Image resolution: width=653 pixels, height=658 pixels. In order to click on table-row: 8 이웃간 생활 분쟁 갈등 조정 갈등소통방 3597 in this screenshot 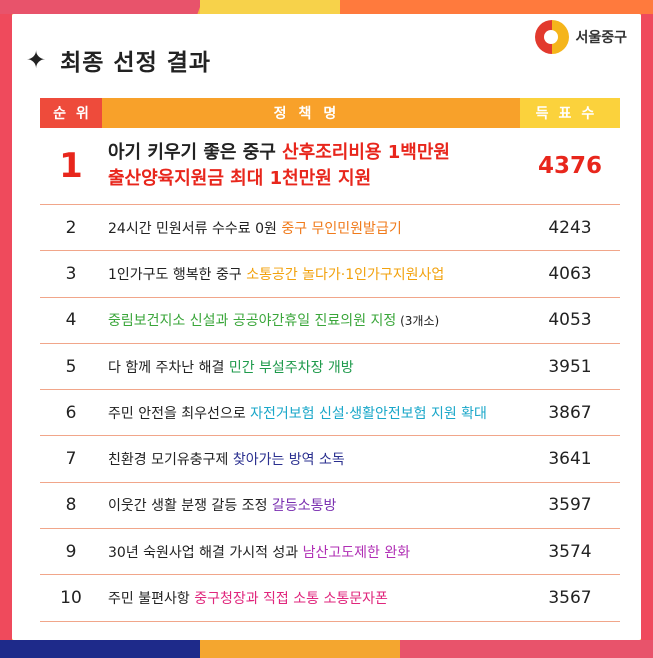, I will do `click(330, 506)`.